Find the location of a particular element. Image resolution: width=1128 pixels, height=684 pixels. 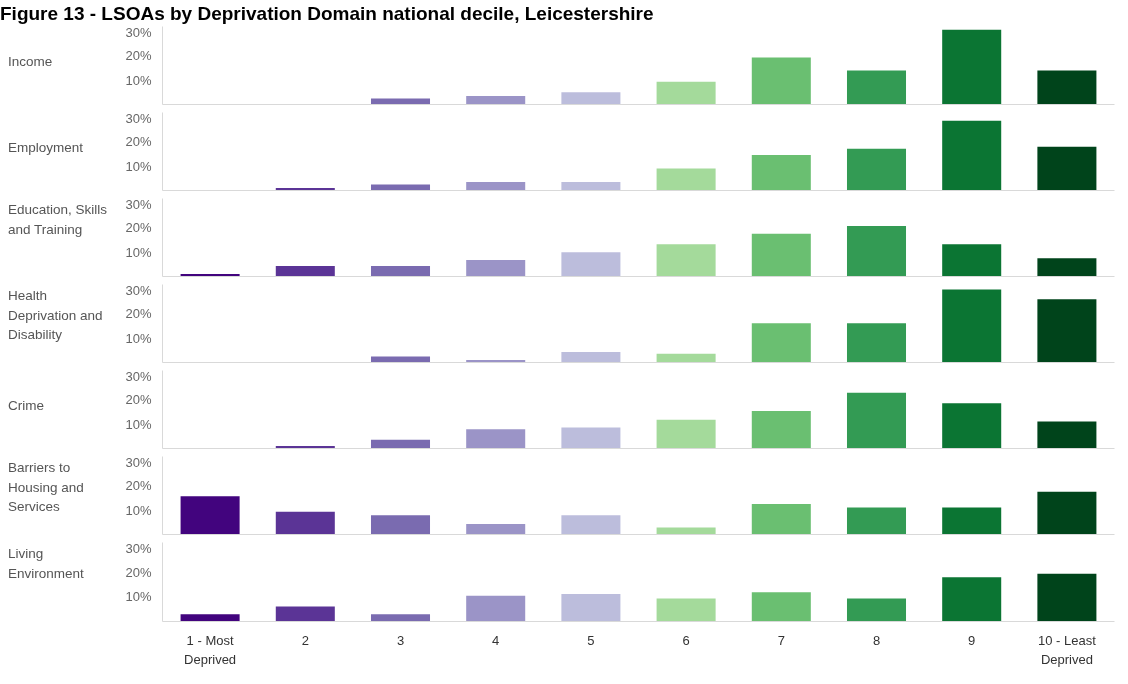

x-tick-label: 10 - Least Deprived is located at coordinates (1067, 649).